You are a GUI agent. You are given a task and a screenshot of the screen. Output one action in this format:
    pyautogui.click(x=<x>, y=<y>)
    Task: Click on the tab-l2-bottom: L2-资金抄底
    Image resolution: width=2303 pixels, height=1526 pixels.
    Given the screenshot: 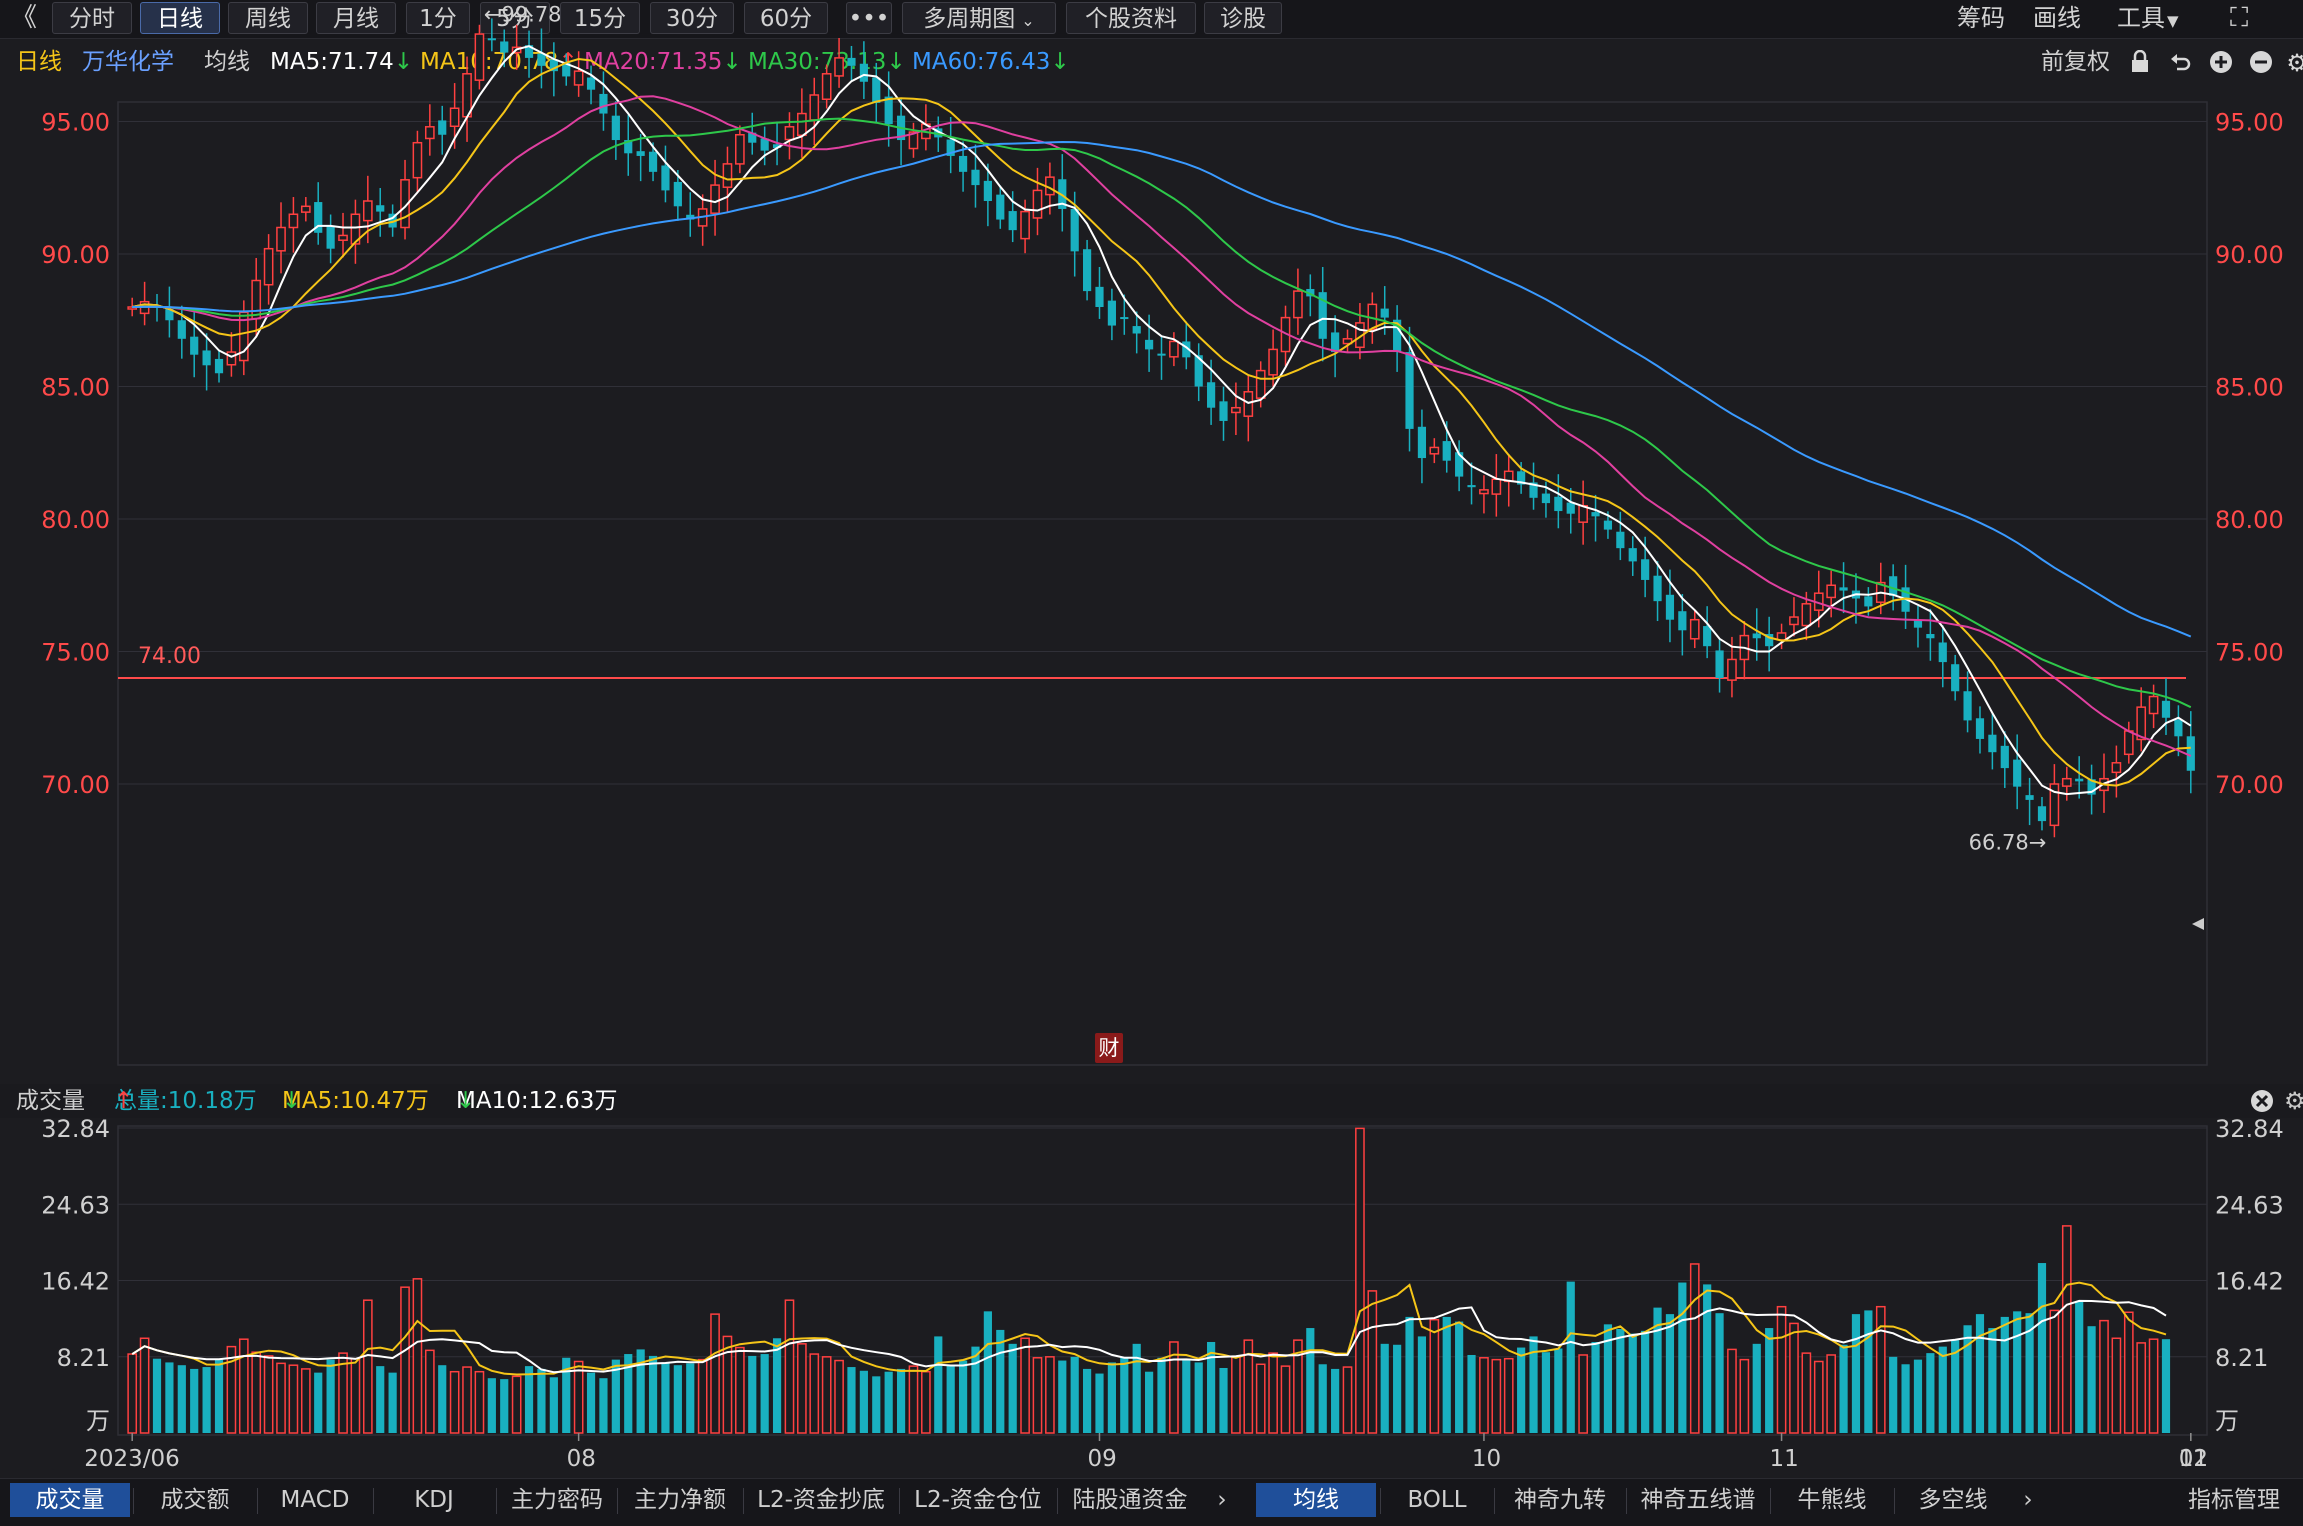 What is the action you would take?
    pyautogui.click(x=821, y=1500)
    